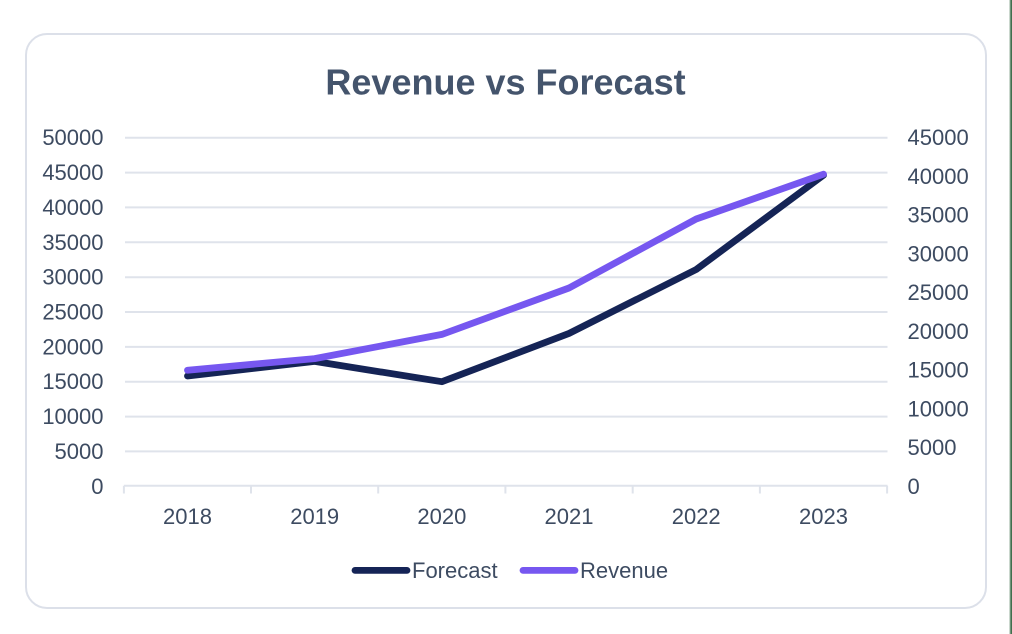 Image resolution: width=1012 pixels, height=634 pixels. What do you see at coordinates (505, 82) in the screenshot?
I see `svg-text: Revenue vs Forecast` at bounding box center [505, 82].